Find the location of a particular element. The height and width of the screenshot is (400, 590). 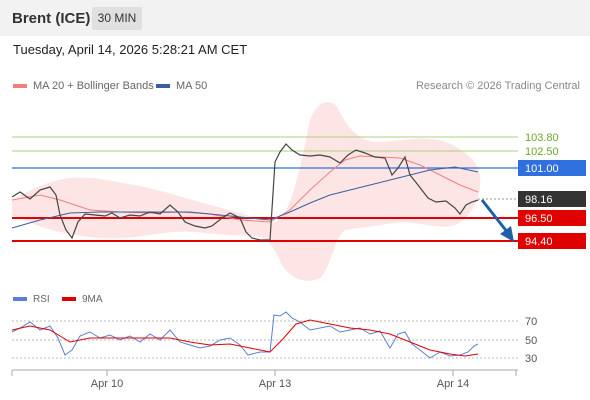

rsi-ma-legend-label: 9MA is located at coordinates (92, 299).